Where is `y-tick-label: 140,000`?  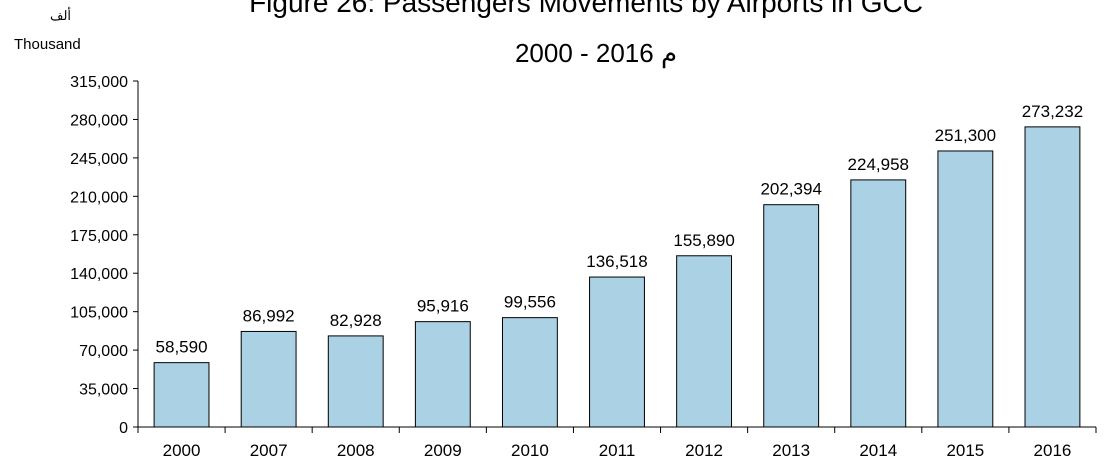 y-tick-label: 140,000 is located at coordinates (99, 274).